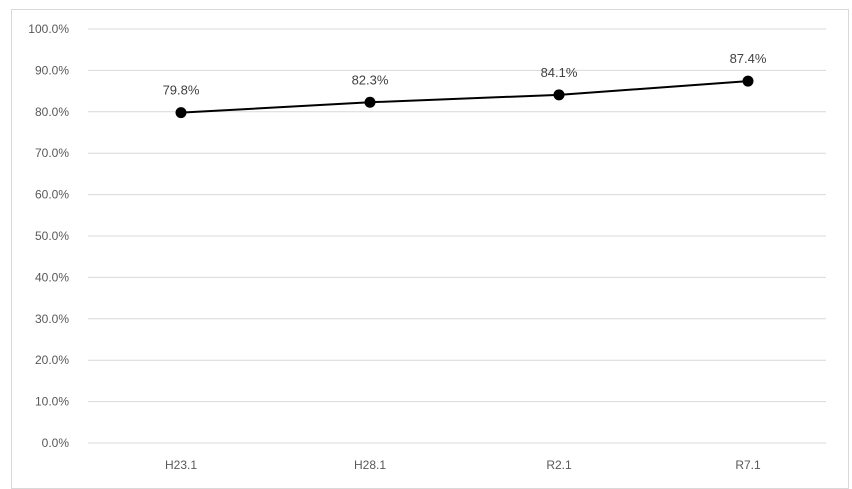  Describe the element at coordinates (52, 153) in the screenshot. I see `y-tick-label: 70.0%` at that location.